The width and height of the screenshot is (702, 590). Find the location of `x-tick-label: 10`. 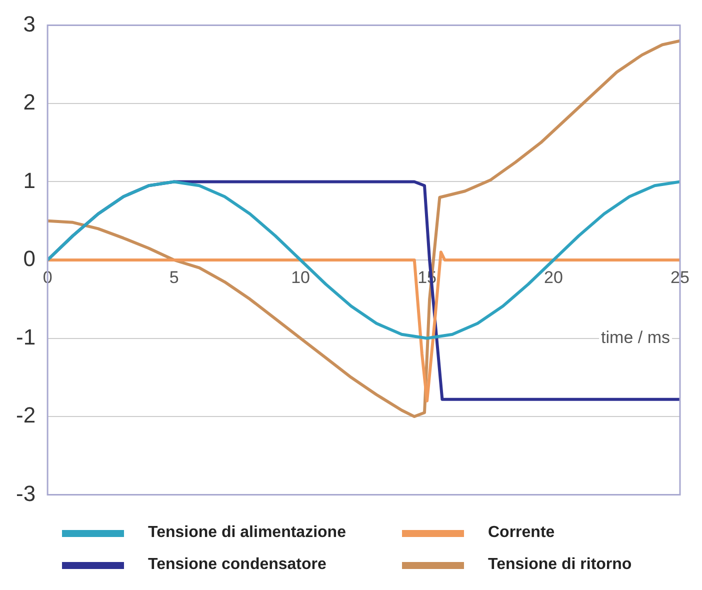

x-tick-label: 10 is located at coordinates (300, 277).